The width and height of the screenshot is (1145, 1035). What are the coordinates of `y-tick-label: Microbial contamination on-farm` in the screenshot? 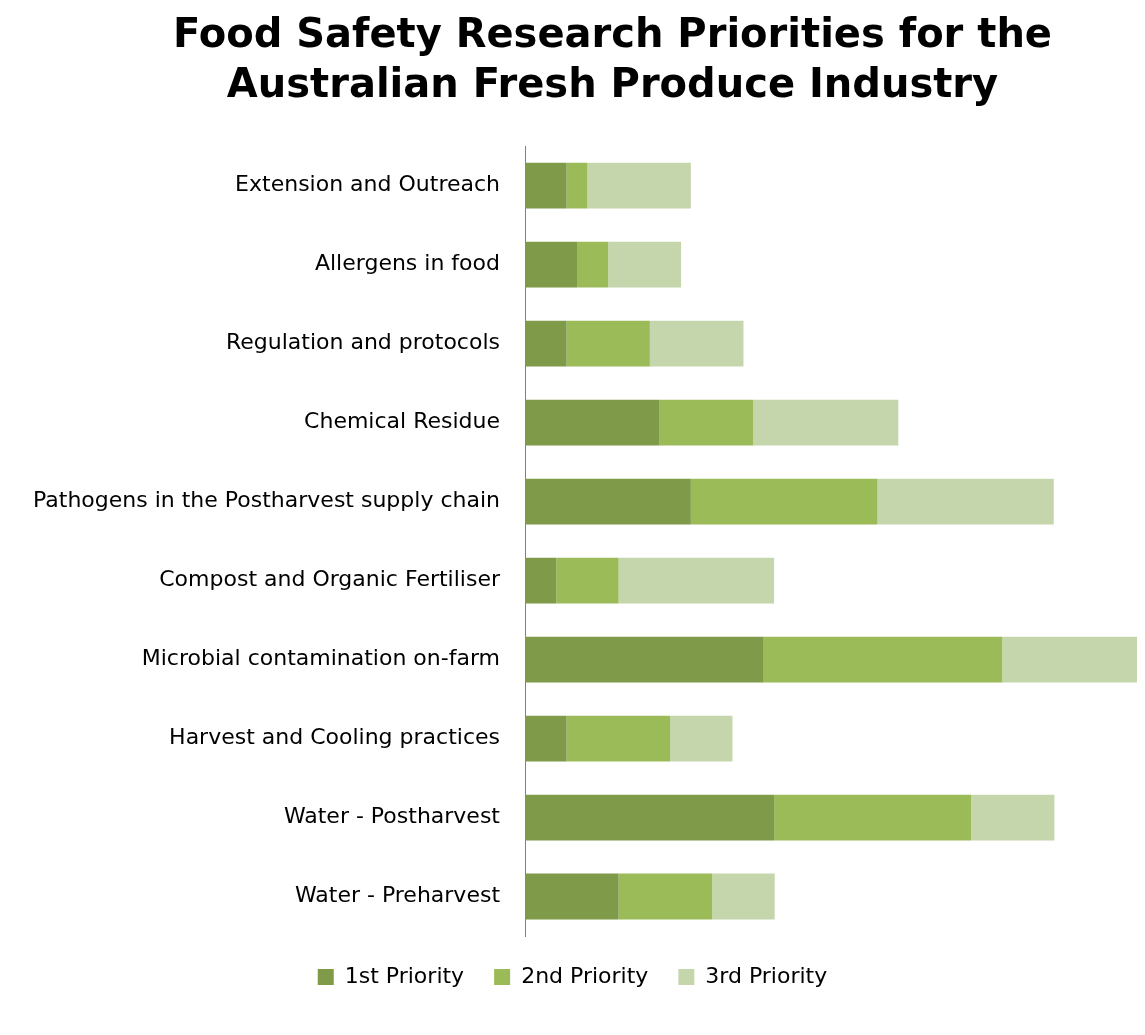 It's located at (321, 658).